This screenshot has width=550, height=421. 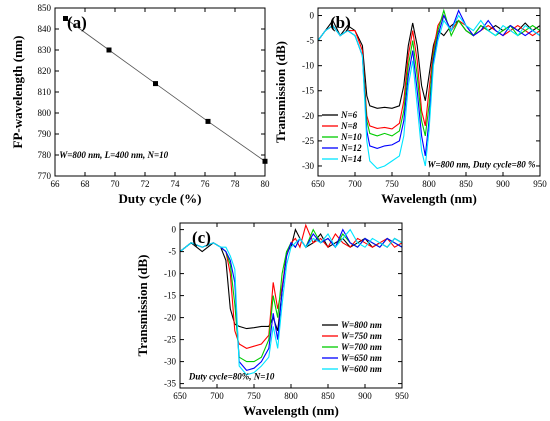 I want to click on x-tick-label: 74, so click(x=176, y=184).